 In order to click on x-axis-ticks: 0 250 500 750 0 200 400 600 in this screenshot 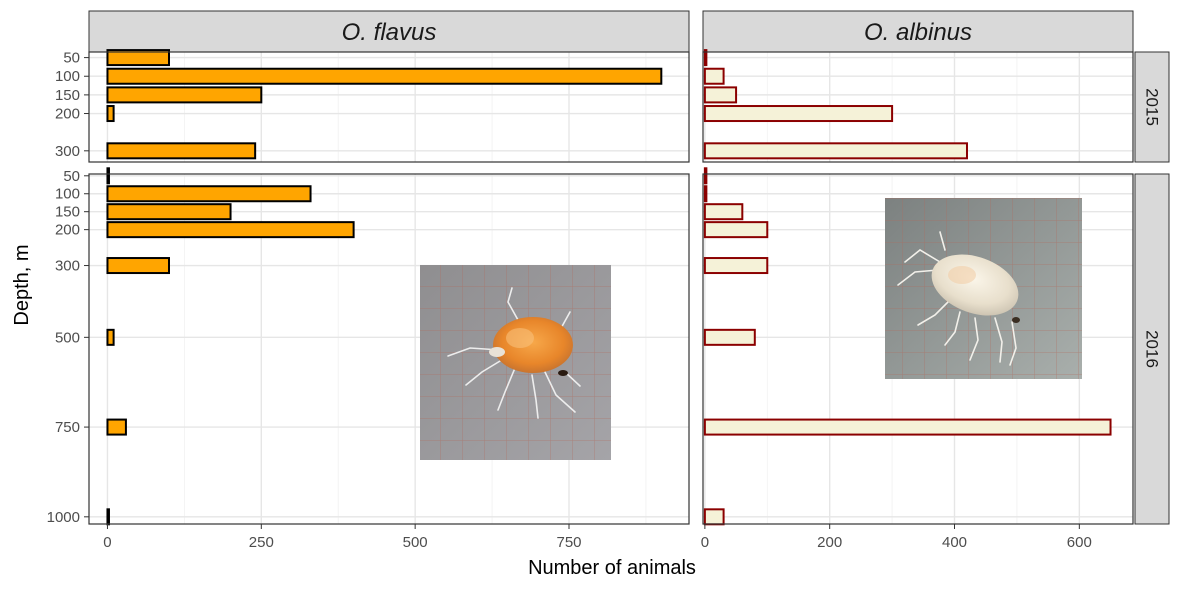, I will do `click(597, 537)`.